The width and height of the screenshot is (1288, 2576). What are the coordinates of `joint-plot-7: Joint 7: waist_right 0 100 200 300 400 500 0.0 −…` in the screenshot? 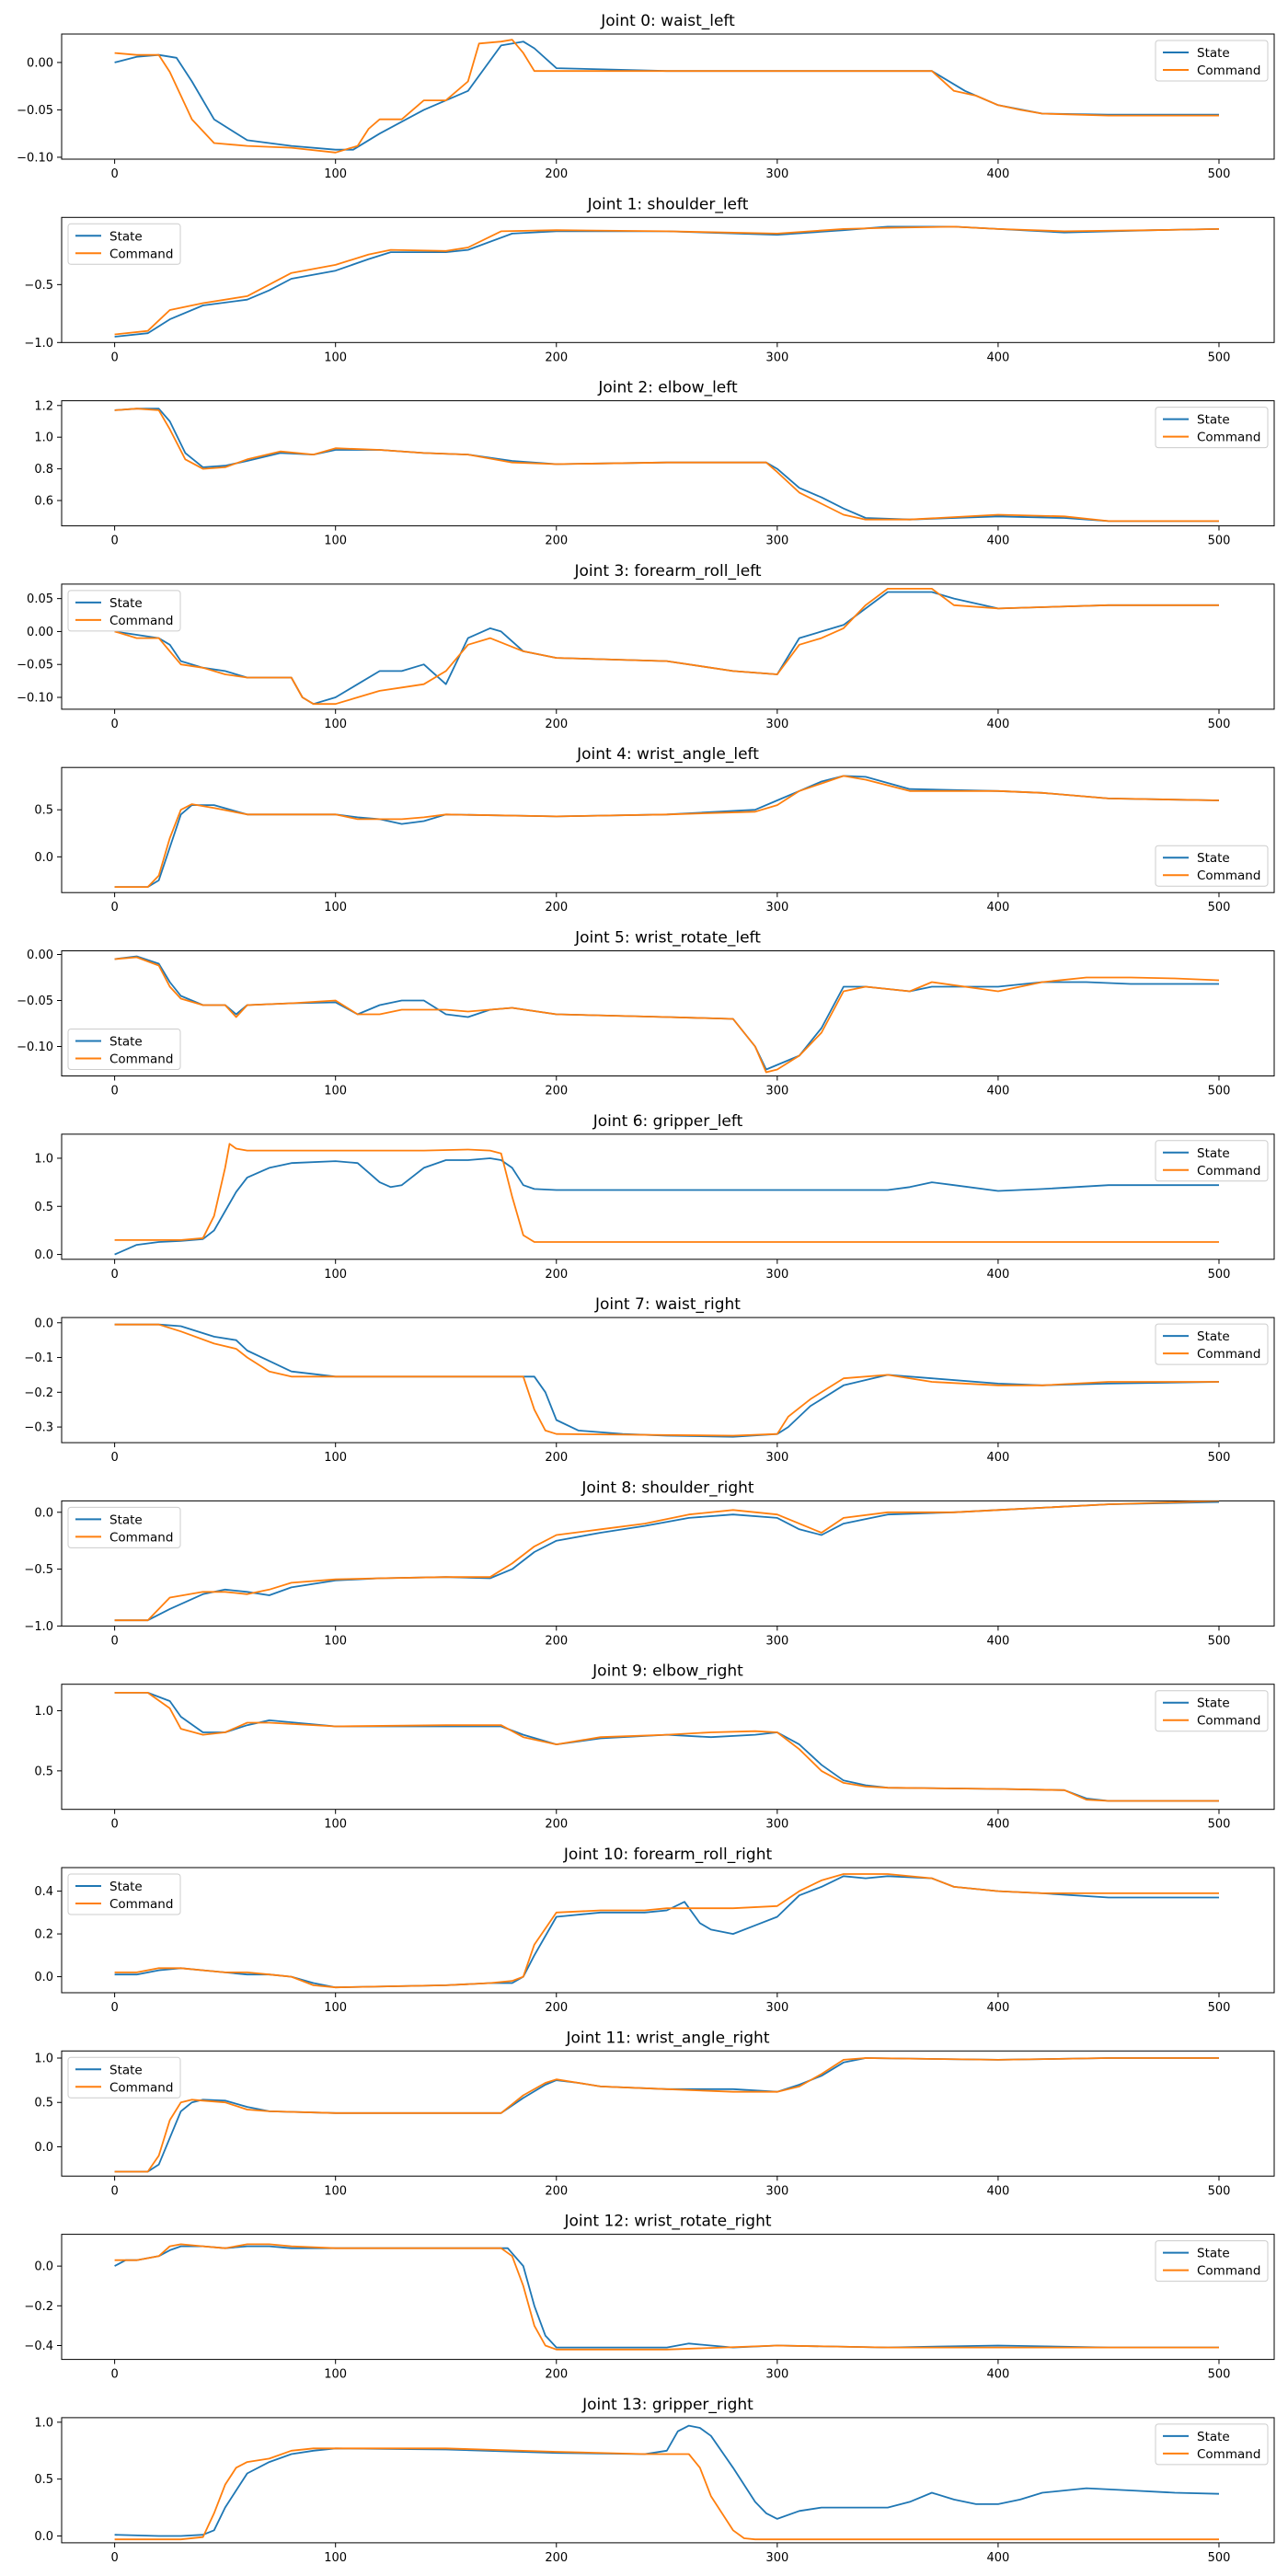 It's located at (649, 1380).